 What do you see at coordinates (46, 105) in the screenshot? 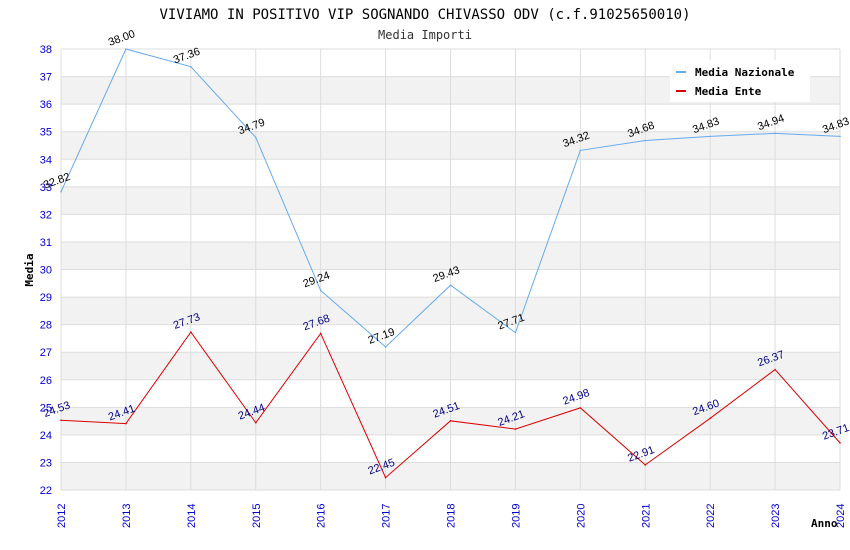
I see `y-tick-label: 36` at bounding box center [46, 105].